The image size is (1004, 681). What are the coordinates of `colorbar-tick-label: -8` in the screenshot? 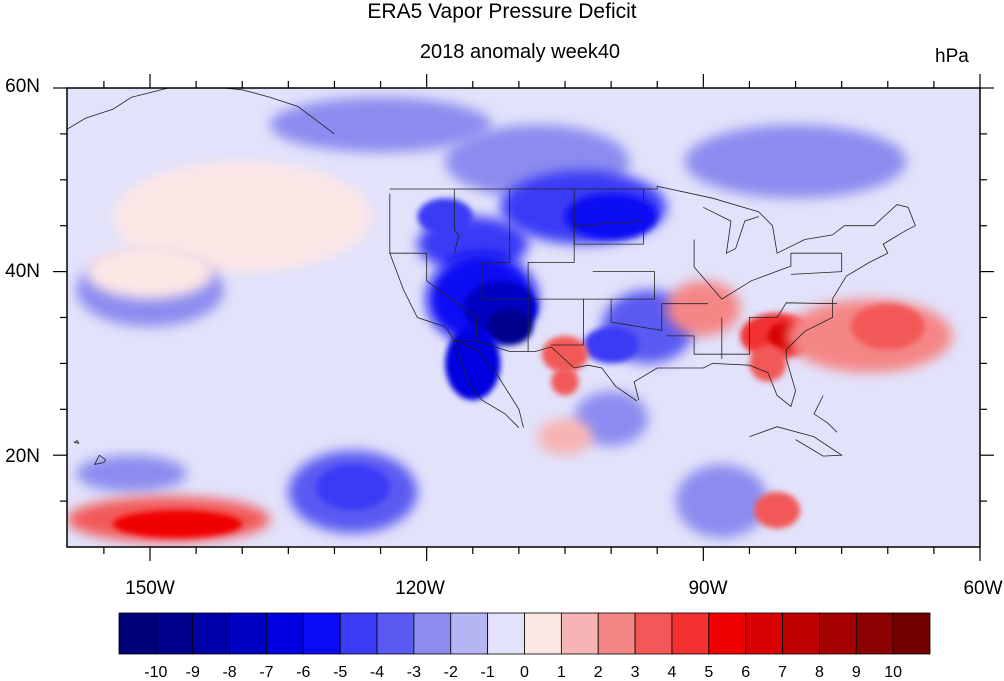 It's located at (229, 672).